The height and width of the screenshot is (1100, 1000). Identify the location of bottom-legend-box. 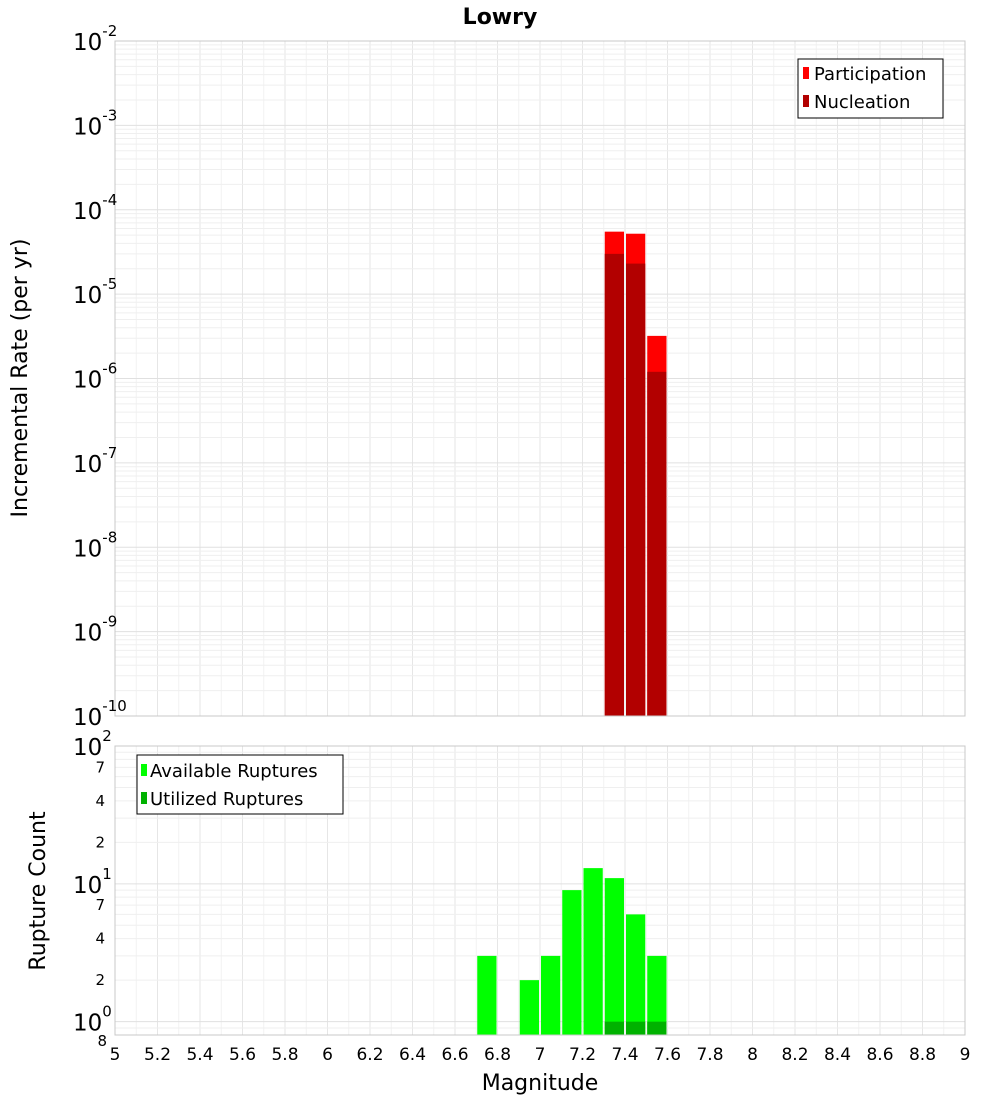
(240, 784).